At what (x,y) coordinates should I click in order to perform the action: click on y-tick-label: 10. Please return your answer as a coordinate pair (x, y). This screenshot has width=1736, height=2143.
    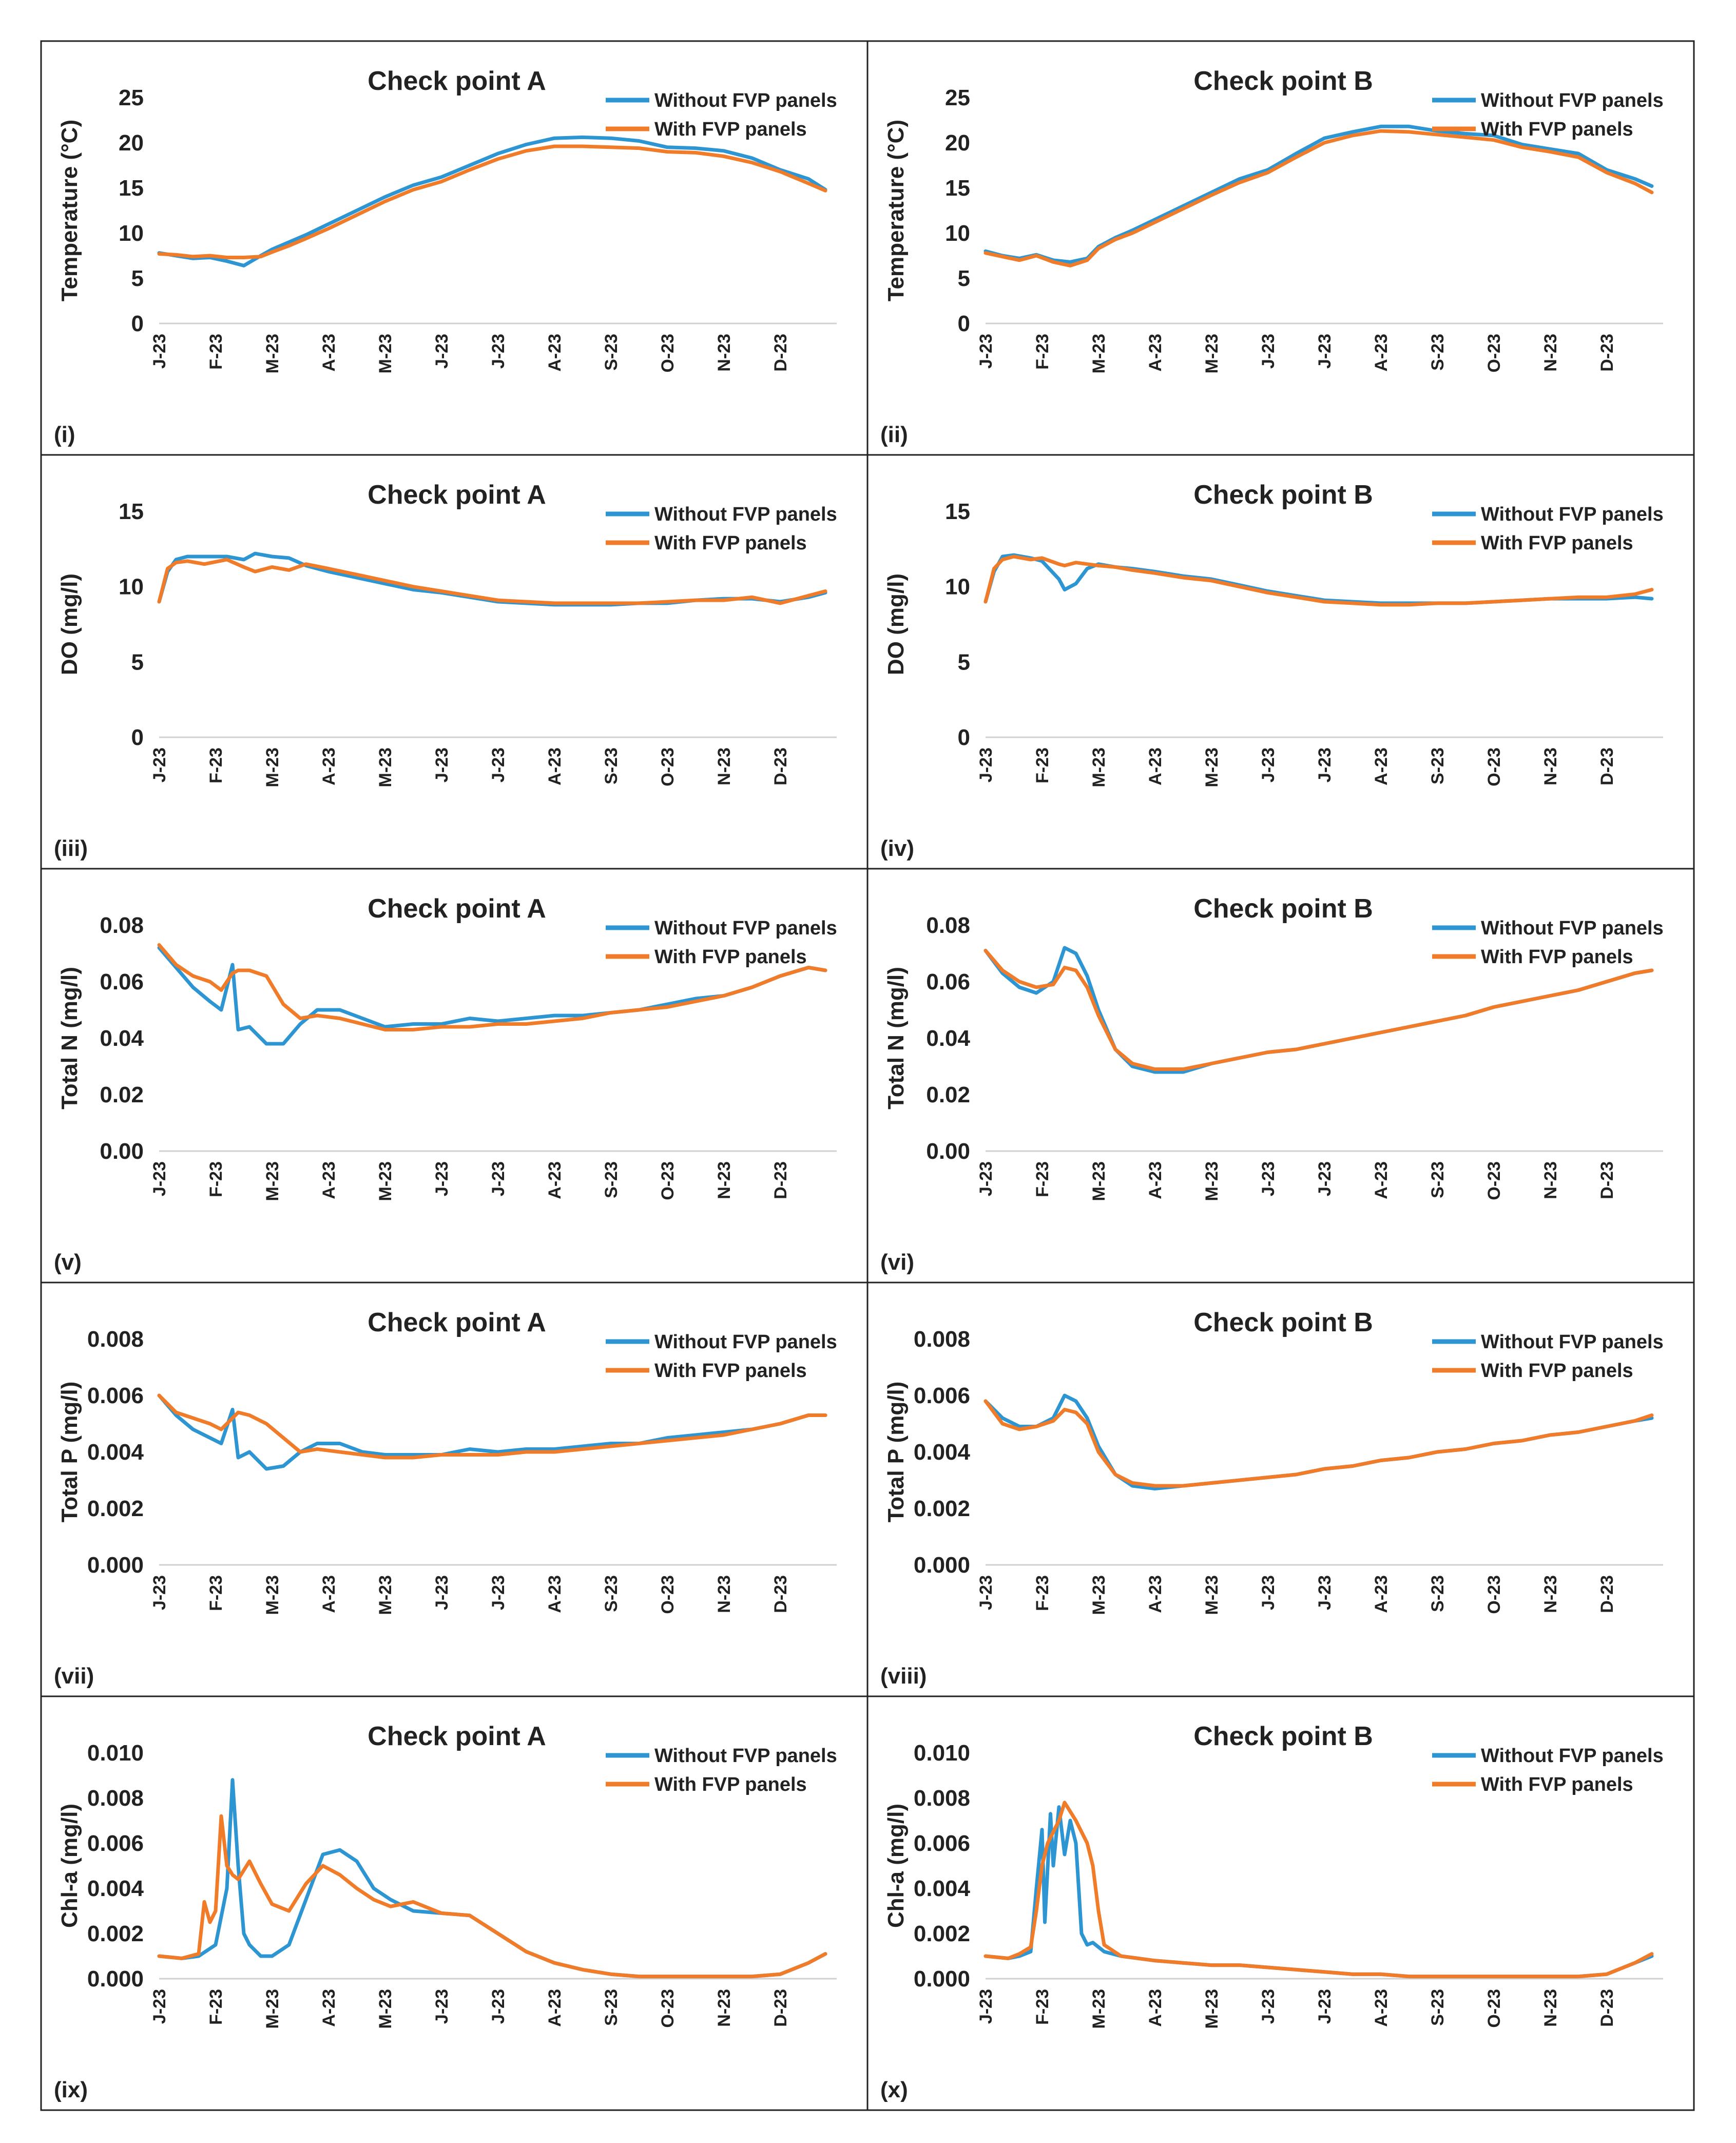
    Looking at the image, I should click on (131, 233).